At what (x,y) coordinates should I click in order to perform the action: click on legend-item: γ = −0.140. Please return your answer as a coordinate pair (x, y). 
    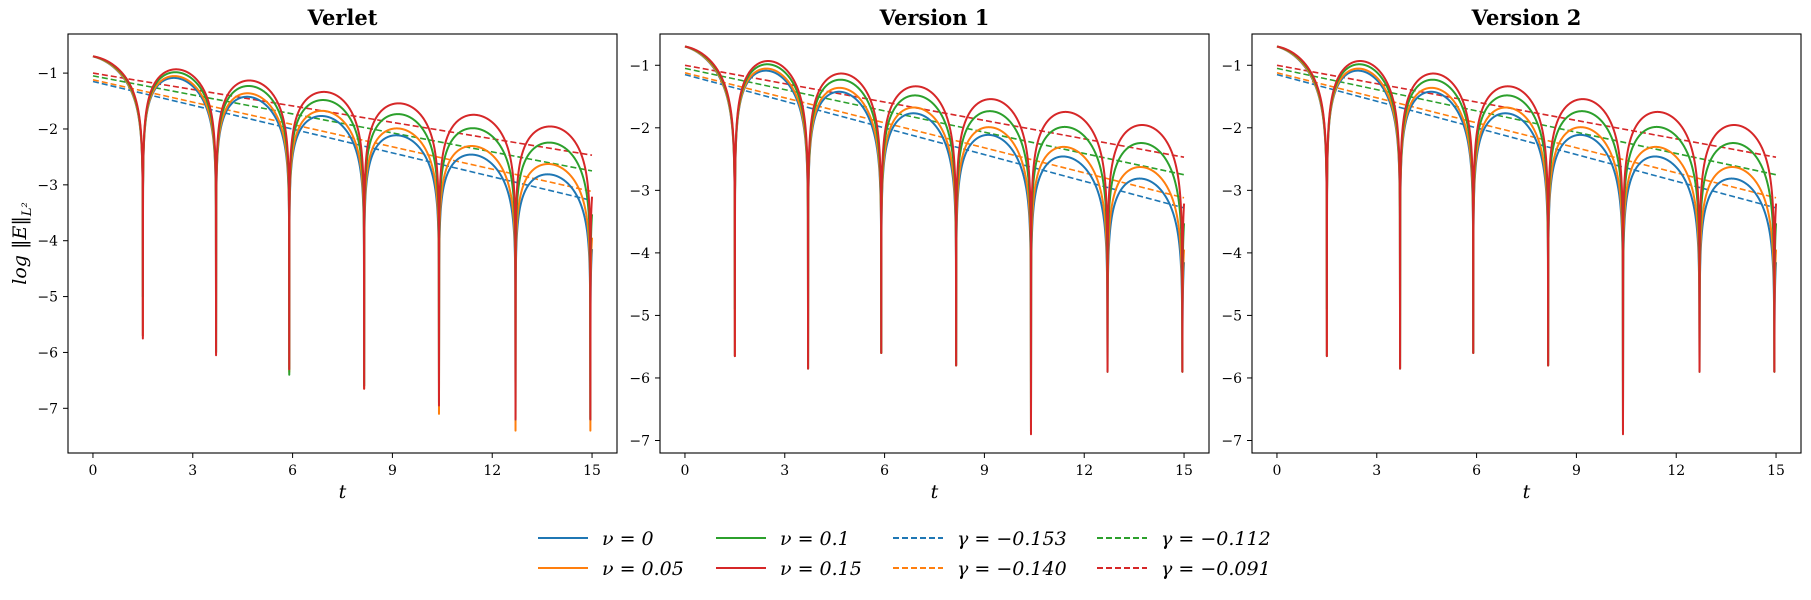
    Looking at the image, I should click on (980, 569).